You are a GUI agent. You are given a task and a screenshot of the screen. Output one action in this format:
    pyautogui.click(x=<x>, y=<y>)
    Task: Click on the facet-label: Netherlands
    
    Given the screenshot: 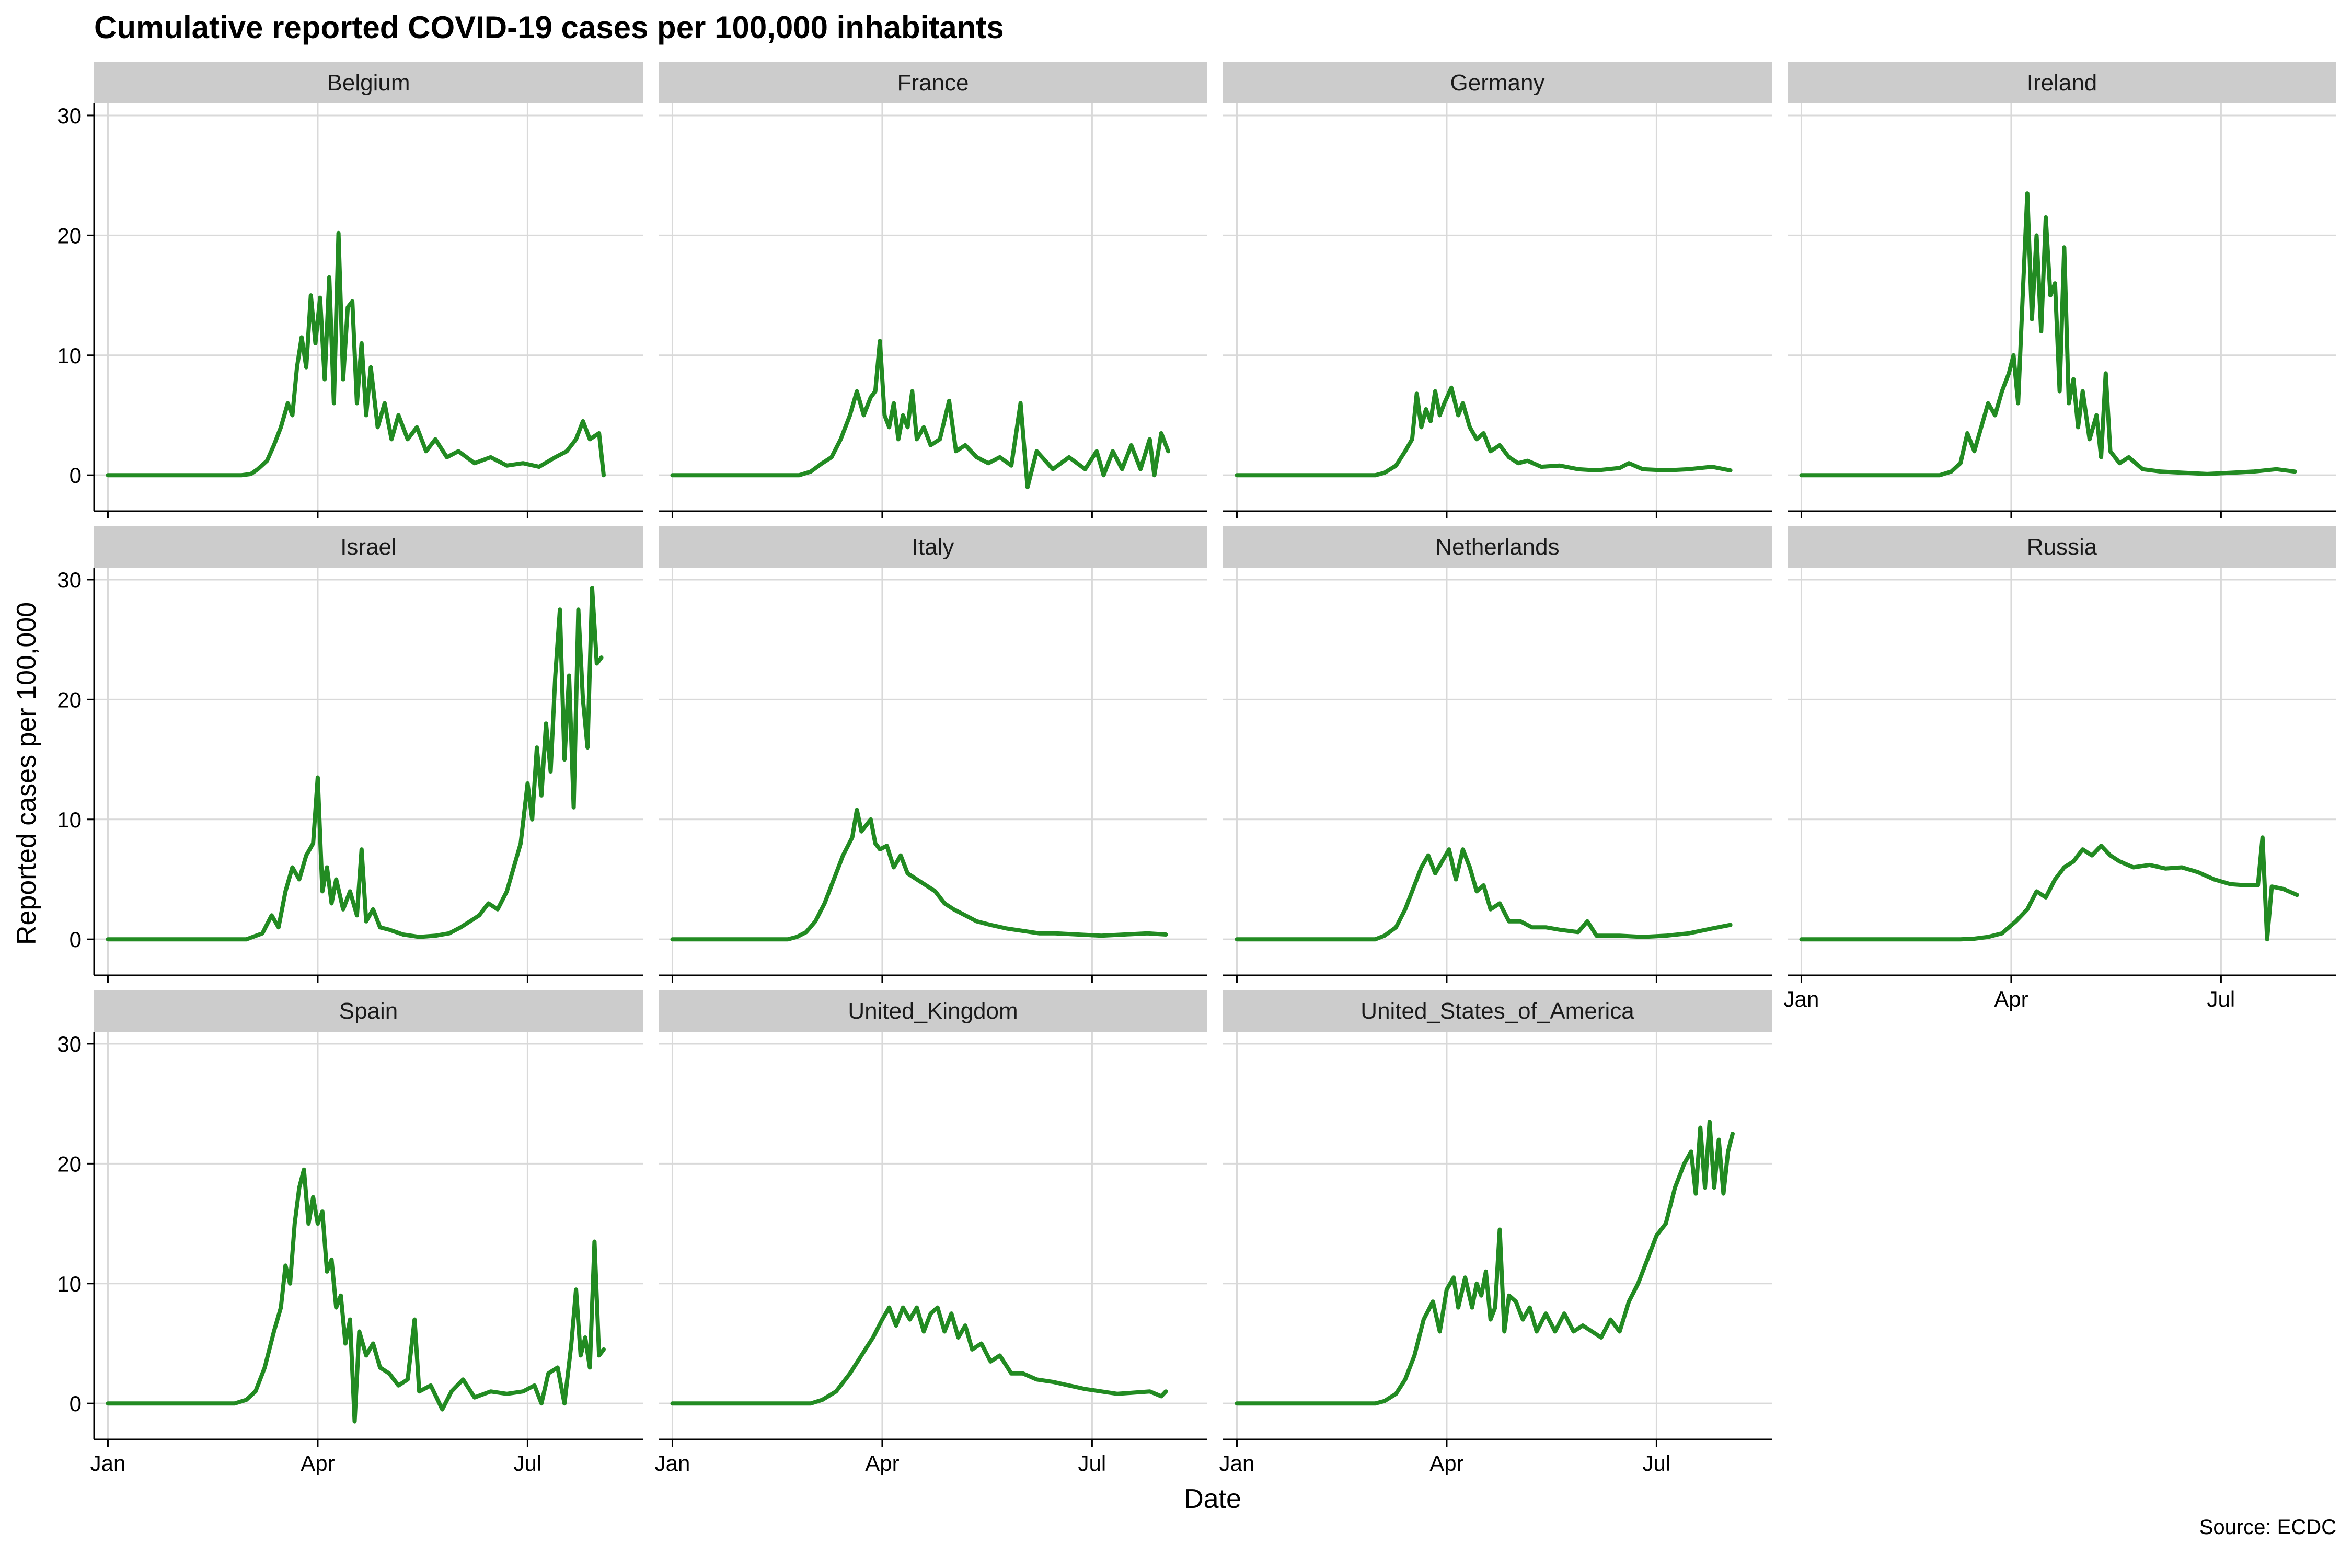 What is the action you would take?
    pyautogui.click(x=1497, y=547)
    